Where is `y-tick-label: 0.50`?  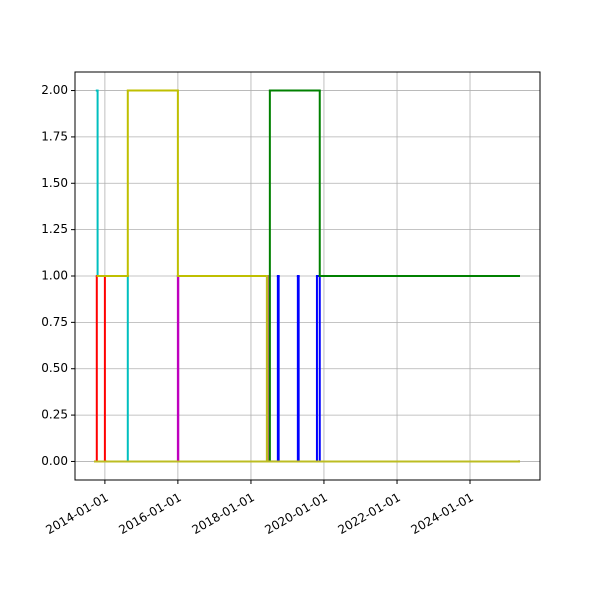
y-tick-label: 0.50 is located at coordinates (54, 368).